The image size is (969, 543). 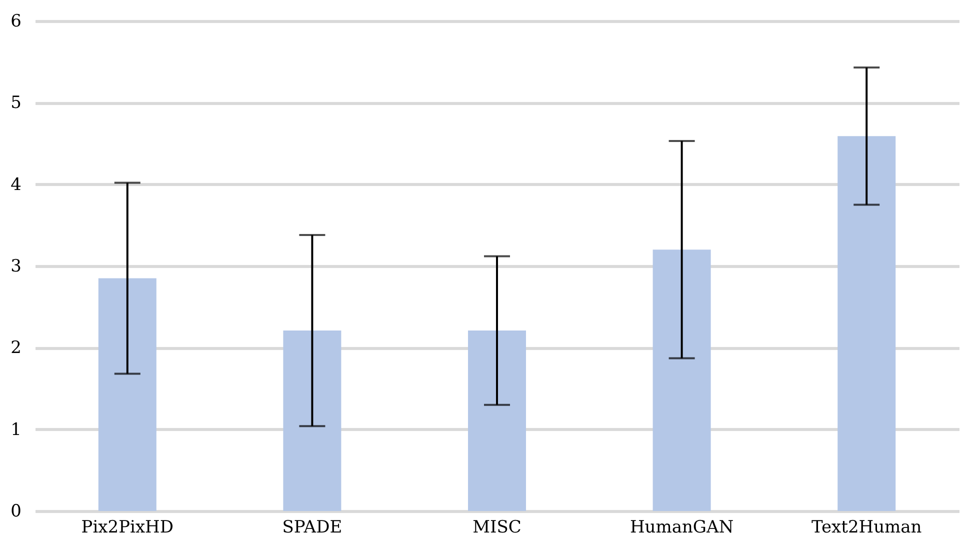 I want to click on y-tick-label: 1, so click(x=16, y=430).